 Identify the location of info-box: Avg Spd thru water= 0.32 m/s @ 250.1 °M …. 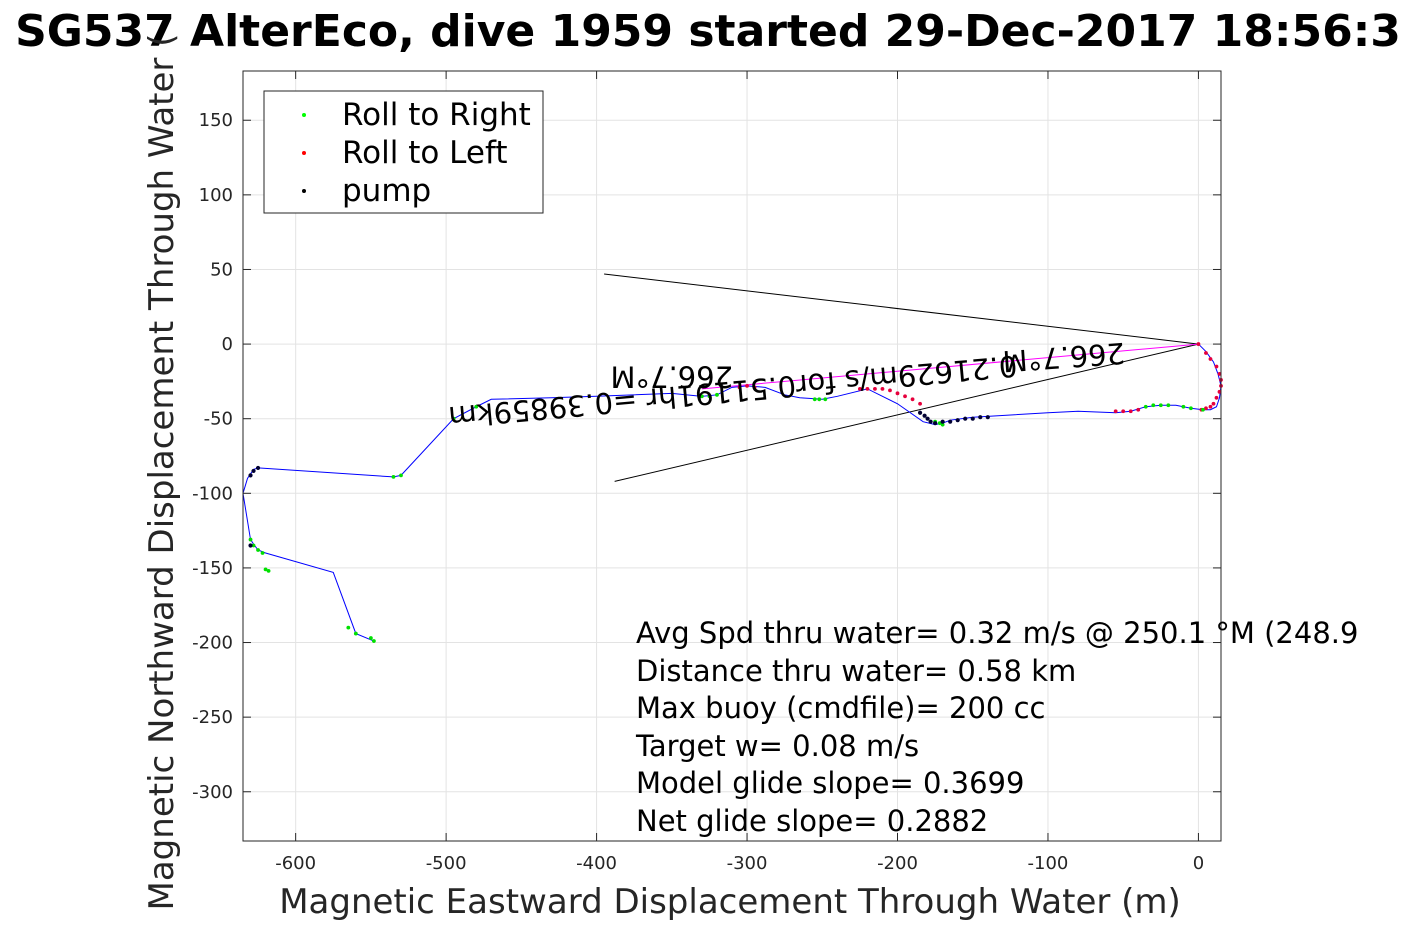
(996, 727).